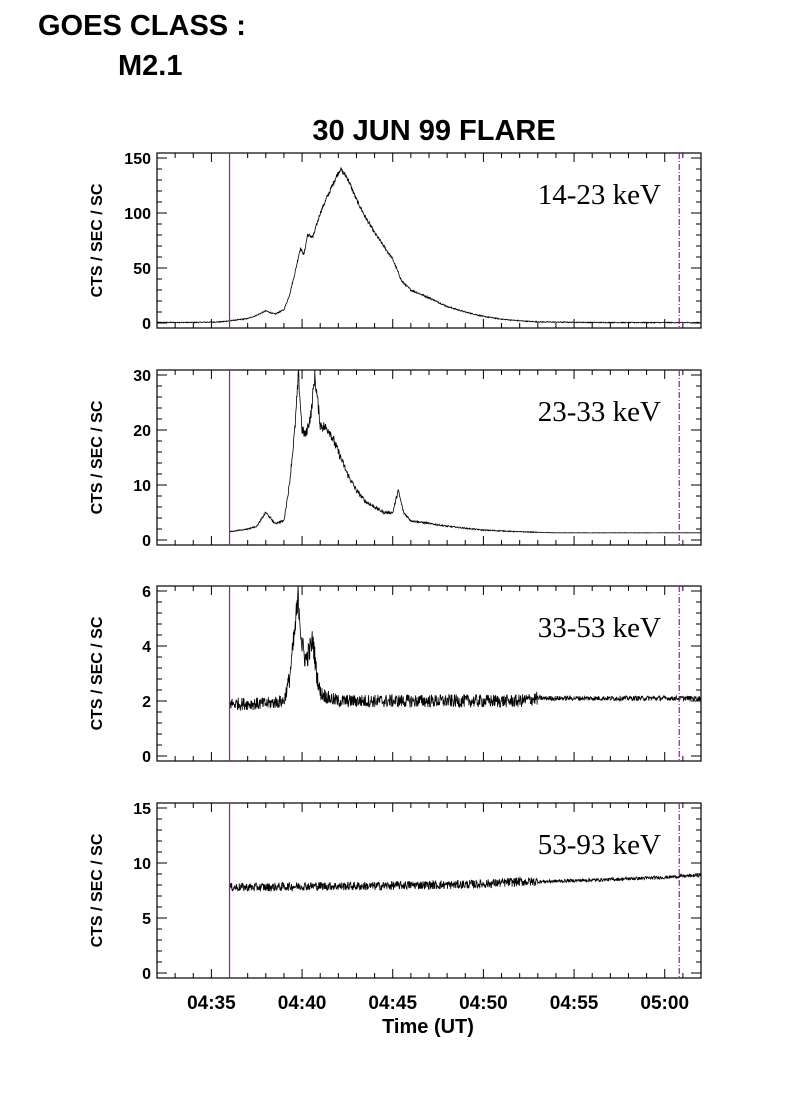  What do you see at coordinates (146, 702) in the screenshot?
I see `y-tick-label: 2` at bounding box center [146, 702].